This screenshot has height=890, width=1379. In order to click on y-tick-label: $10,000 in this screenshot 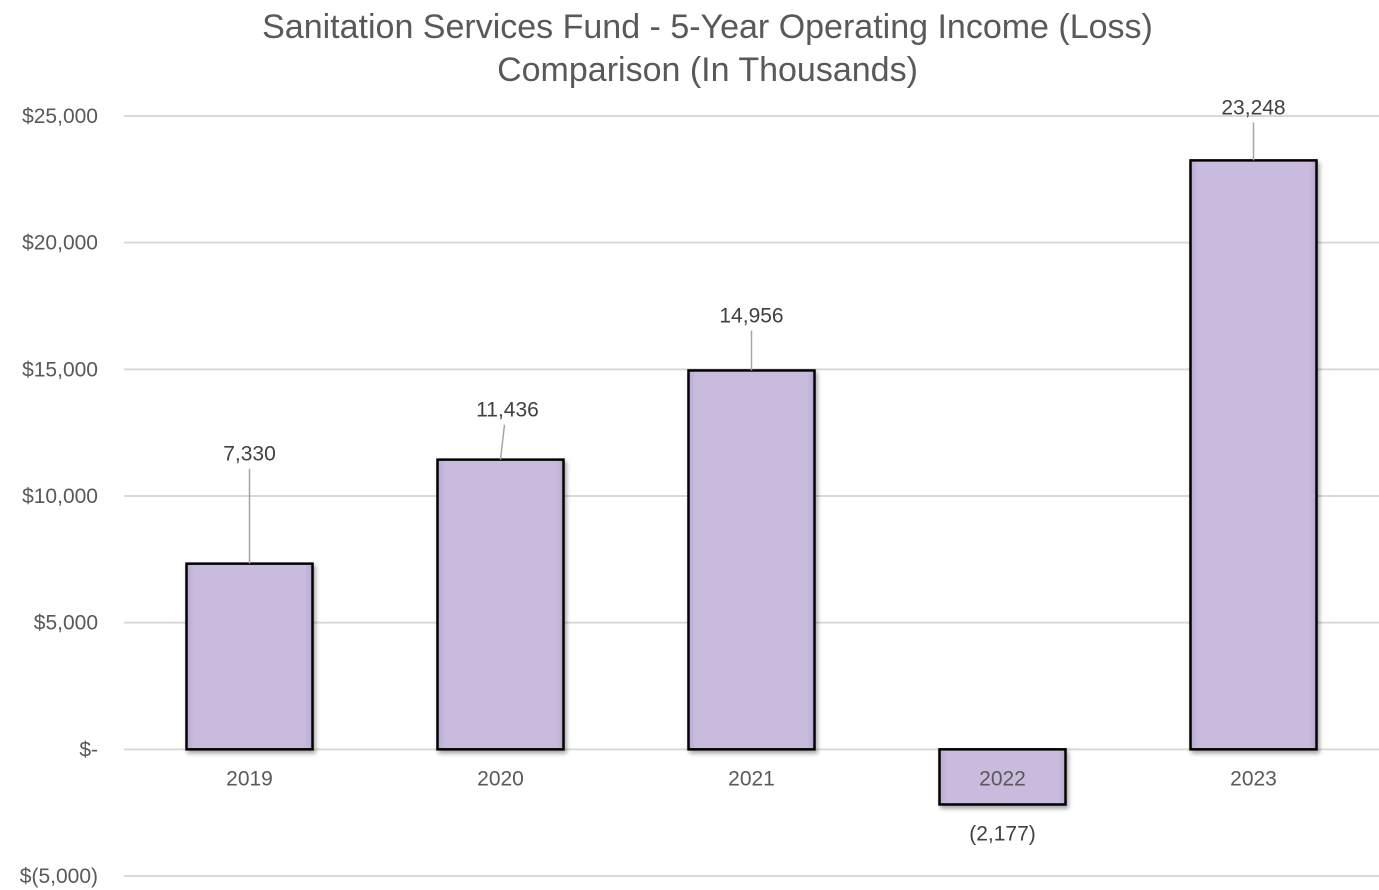, I will do `click(60, 496)`.